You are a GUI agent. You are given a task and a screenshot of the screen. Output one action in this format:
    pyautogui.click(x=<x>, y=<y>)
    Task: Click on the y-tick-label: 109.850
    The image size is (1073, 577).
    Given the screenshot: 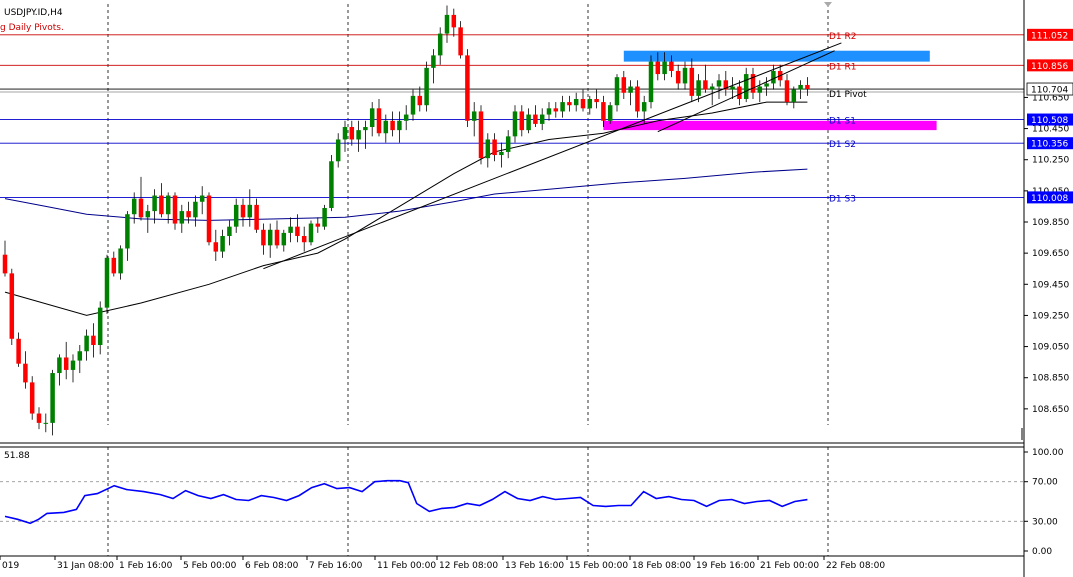 What is the action you would take?
    pyautogui.click(x=1050, y=223)
    